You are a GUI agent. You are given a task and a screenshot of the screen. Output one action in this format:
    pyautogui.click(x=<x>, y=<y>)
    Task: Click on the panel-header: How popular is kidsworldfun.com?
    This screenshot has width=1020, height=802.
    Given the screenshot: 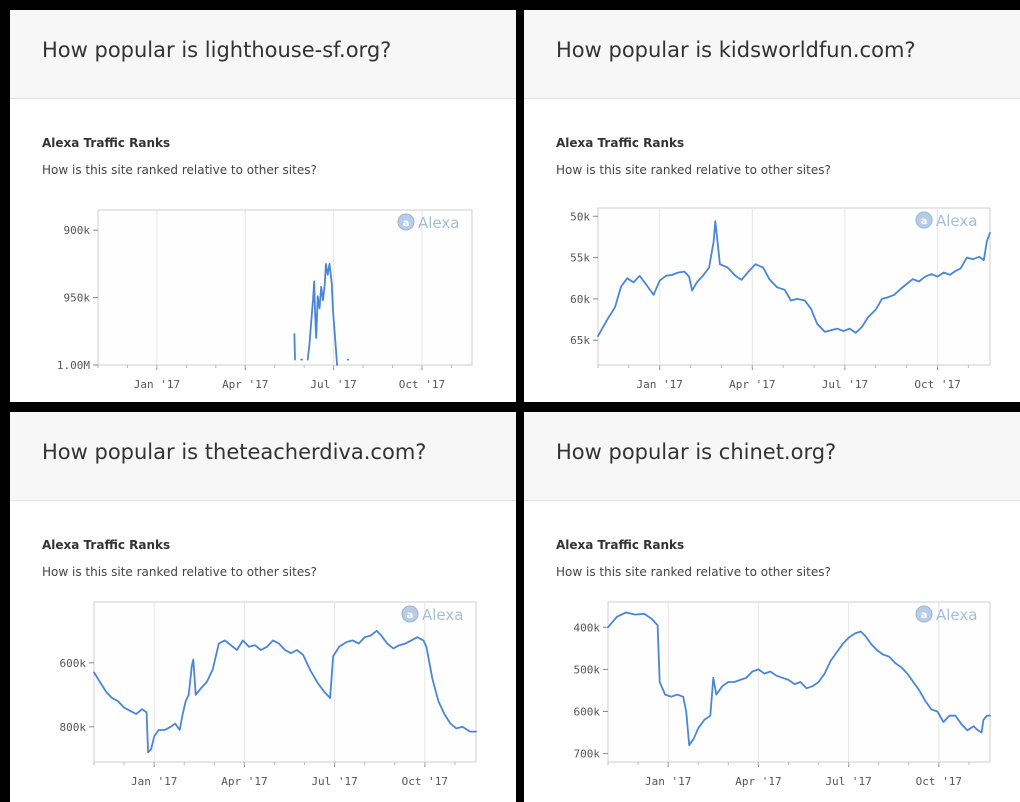 What is the action you would take?
    pyautogui.click(x=772, y=54)
    